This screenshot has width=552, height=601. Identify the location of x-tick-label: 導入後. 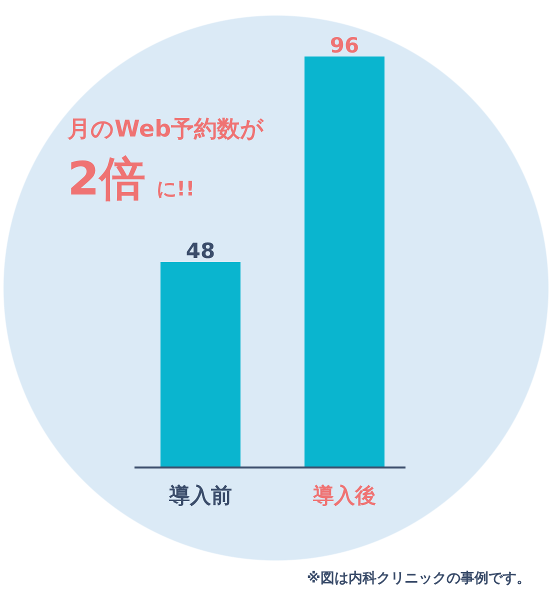
(344, 496).